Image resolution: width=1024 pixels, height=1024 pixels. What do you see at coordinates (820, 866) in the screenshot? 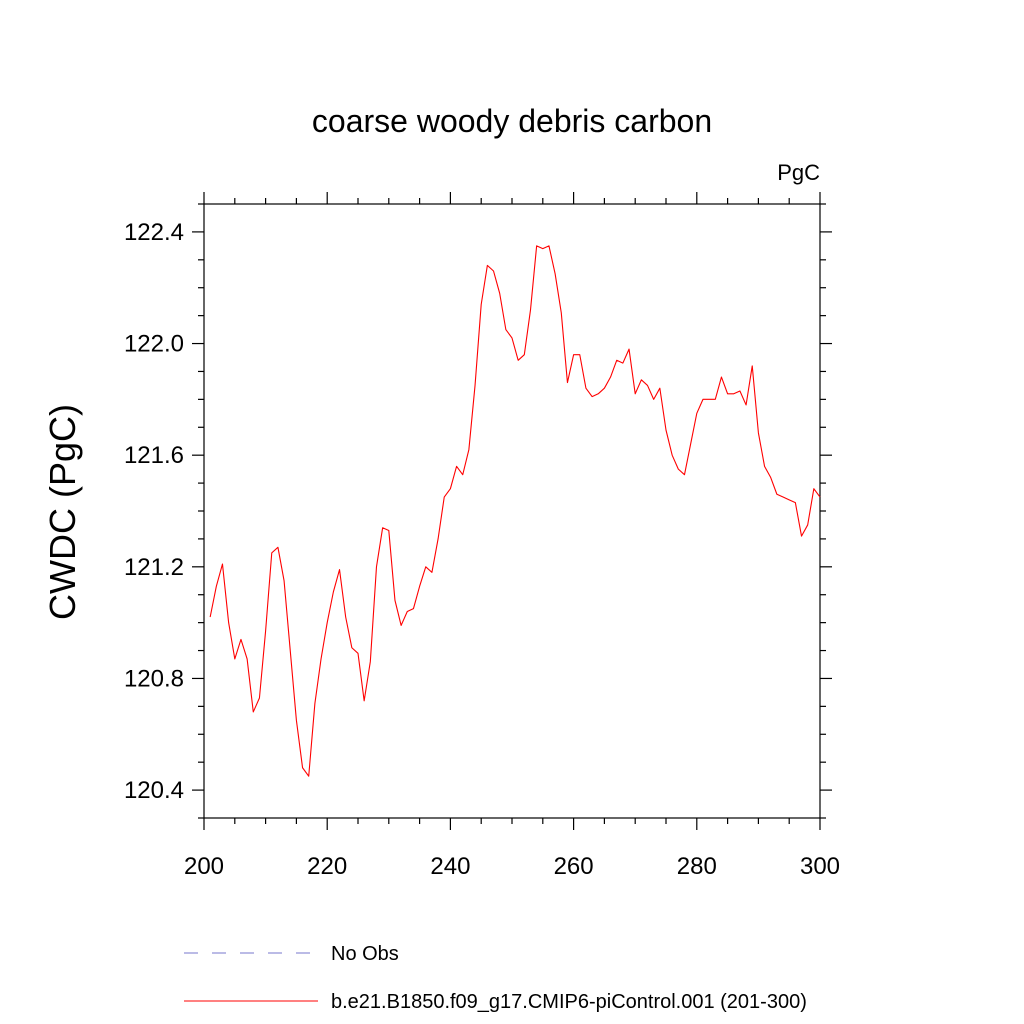
I see `x-tick-label: 300` at bounding box center [820, 866].